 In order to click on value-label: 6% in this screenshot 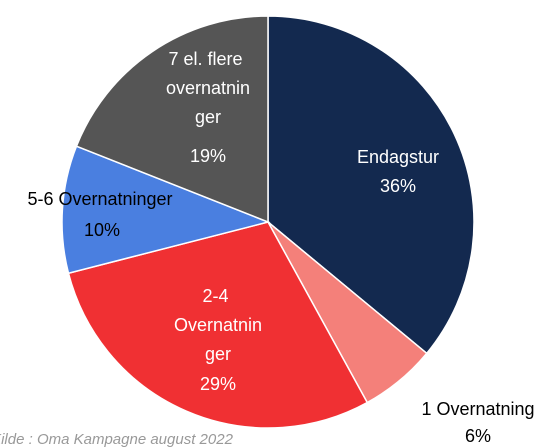, I will do `click(478, 436)`.